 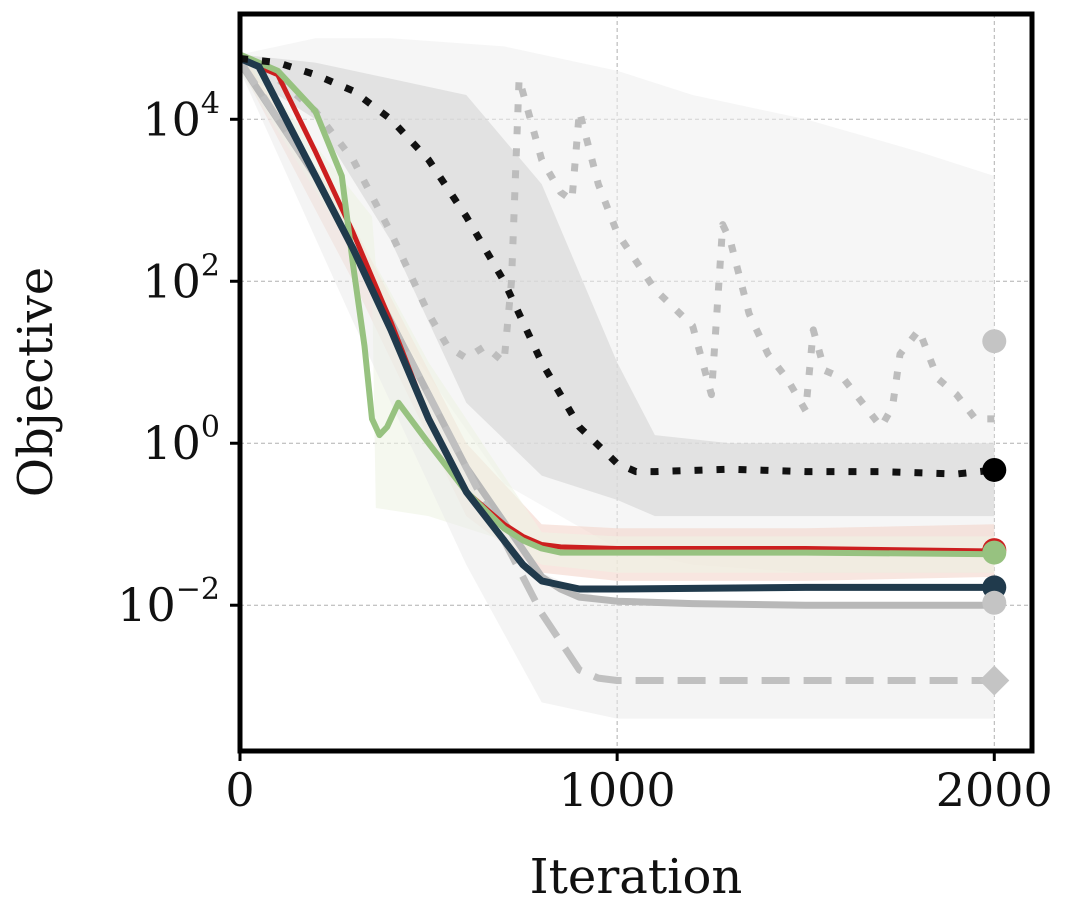 I want to click on x-axis-ticks: 0 1000 2000, so click(x=639, y=784).